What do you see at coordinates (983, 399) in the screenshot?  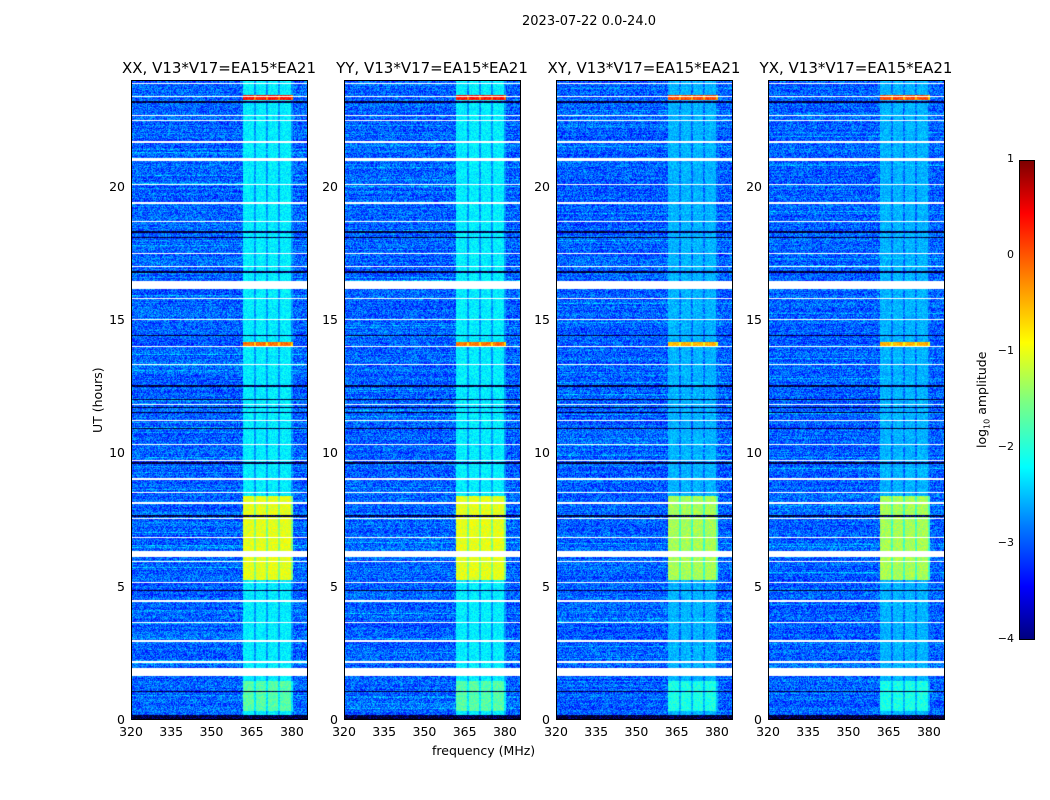 I see `colorbar-label: log10 amplitude` at bounding box center [983, 399].